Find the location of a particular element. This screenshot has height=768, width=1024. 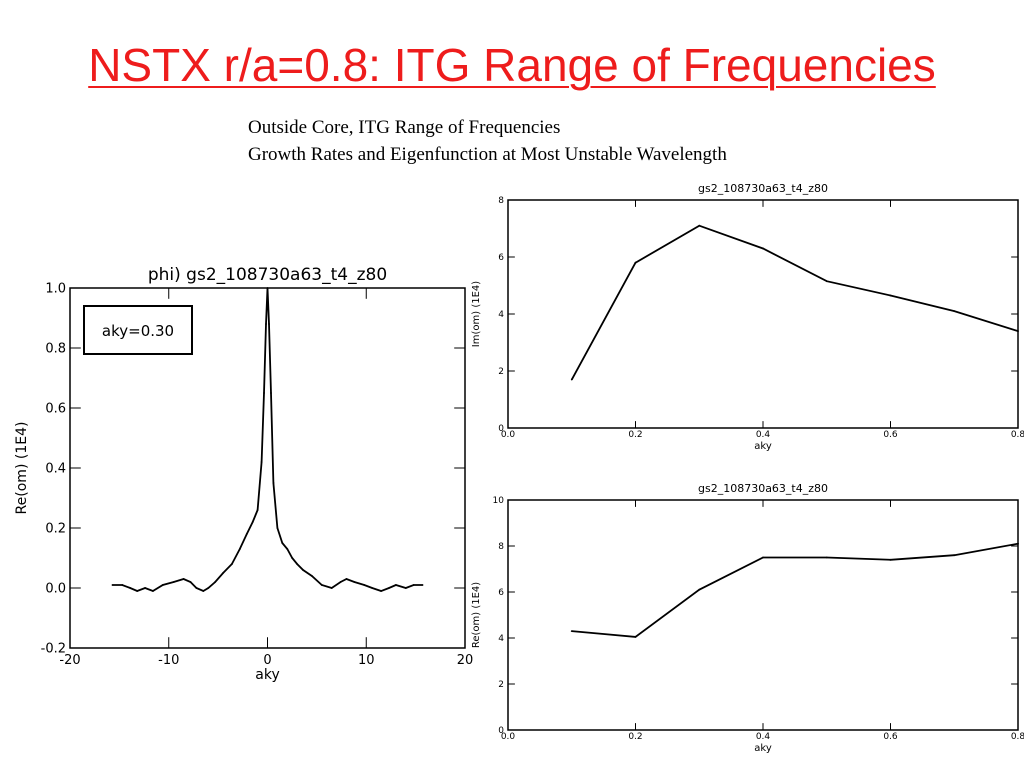

y-tick-label: 0.8 is located at coordinates (55, 349).